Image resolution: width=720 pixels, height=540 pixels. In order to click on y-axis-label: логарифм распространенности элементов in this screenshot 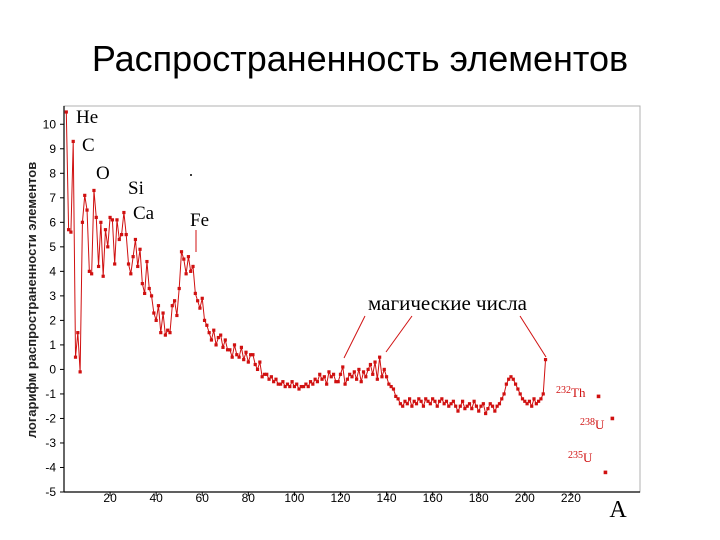, I will do `click(31, 300)`.